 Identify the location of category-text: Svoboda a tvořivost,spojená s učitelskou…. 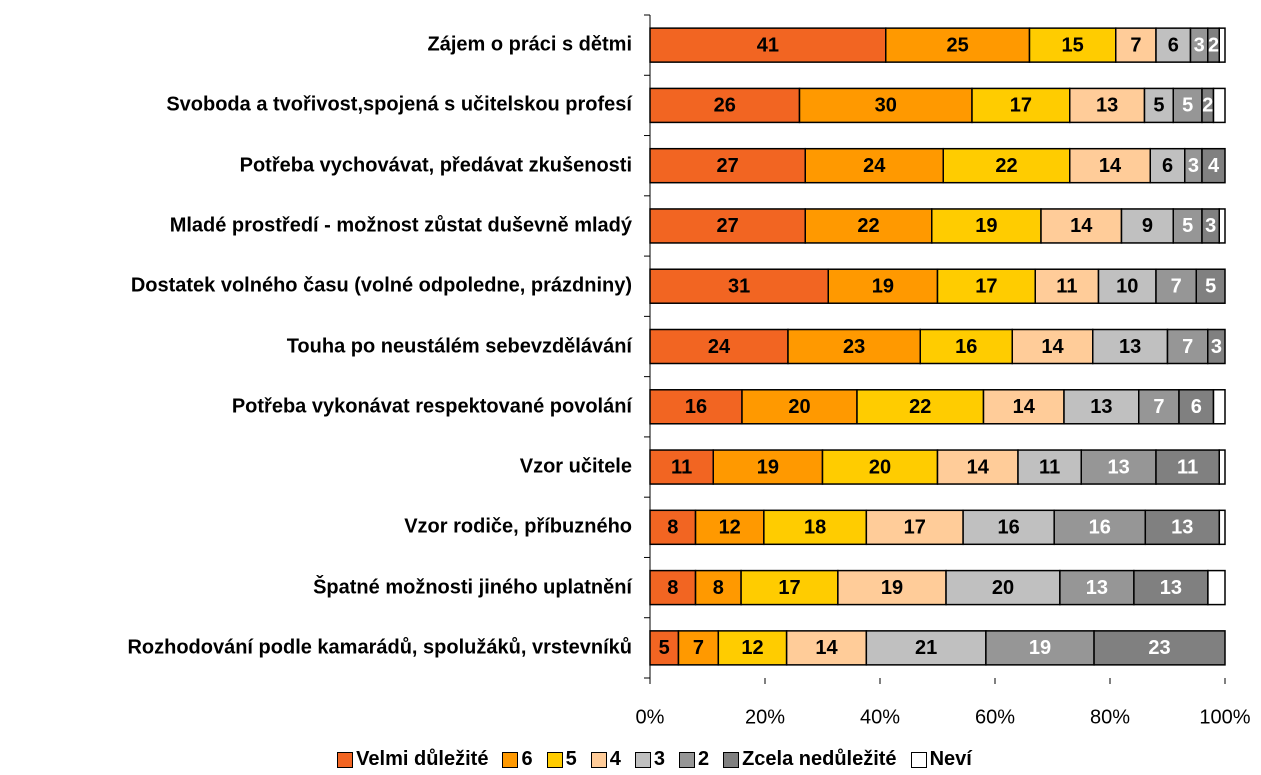
(399, 104).